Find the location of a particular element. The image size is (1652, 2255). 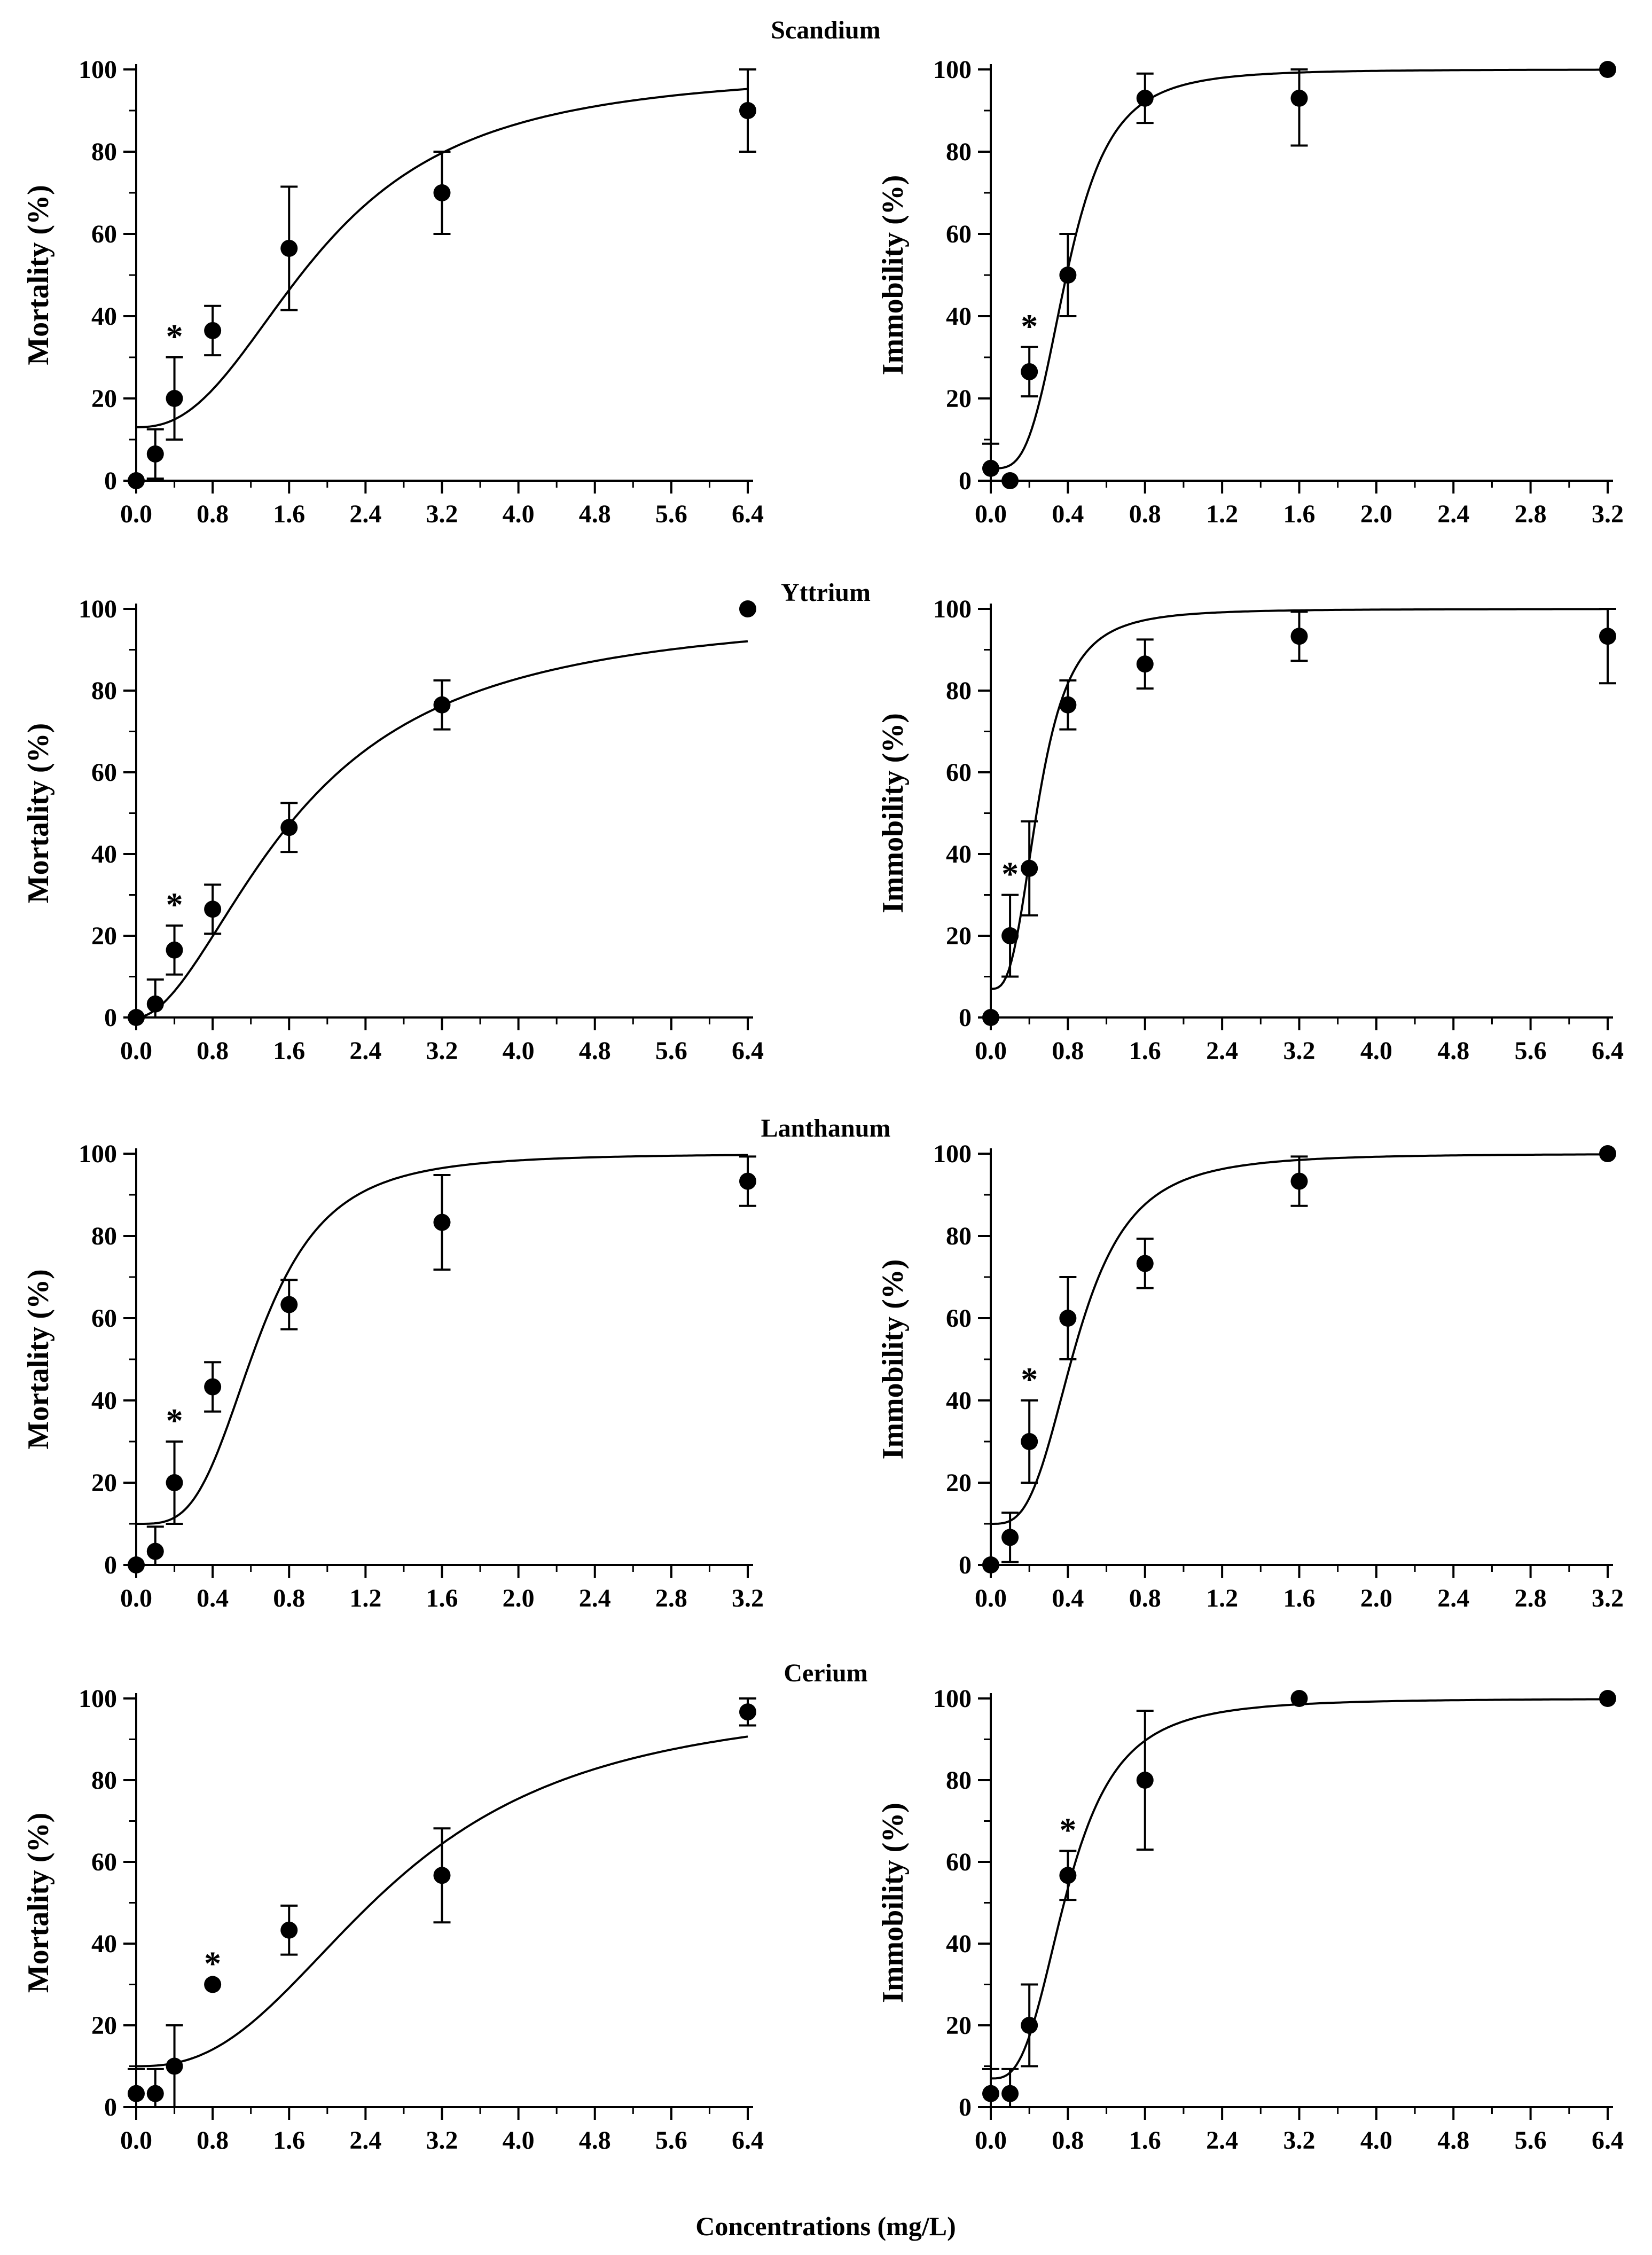

x-tick-label: 6.4 is located at coordinates (1608, 2140).